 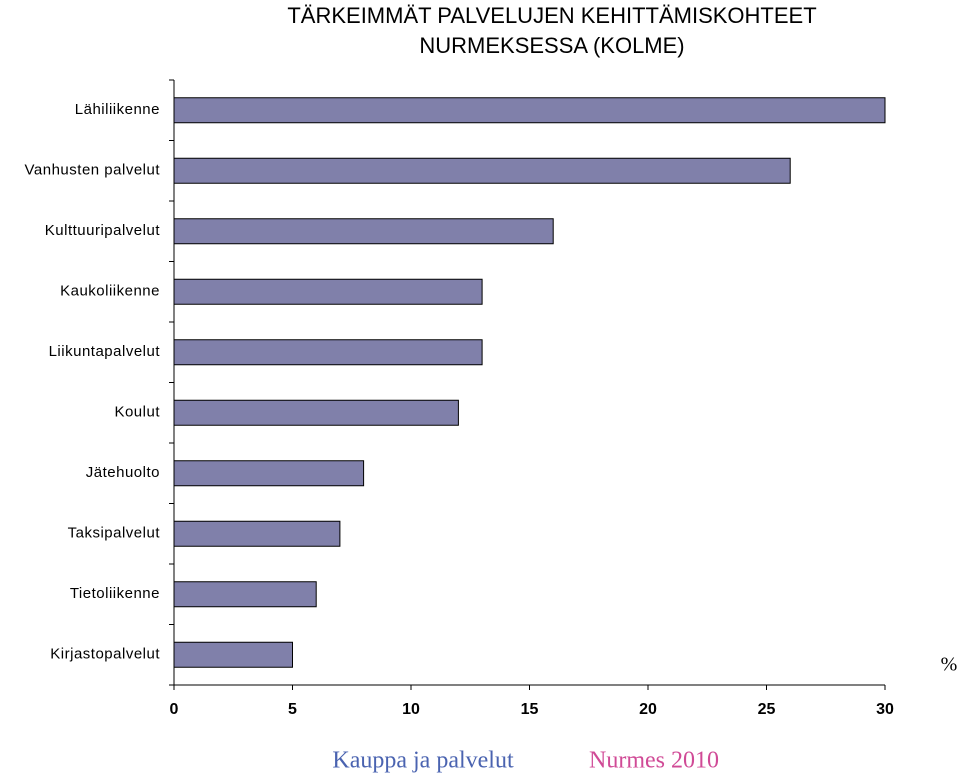 What do you see at coordinates (648, 709) in the screenshot?
I see `x-tick-label: 20` at bounding box center [648, 709].